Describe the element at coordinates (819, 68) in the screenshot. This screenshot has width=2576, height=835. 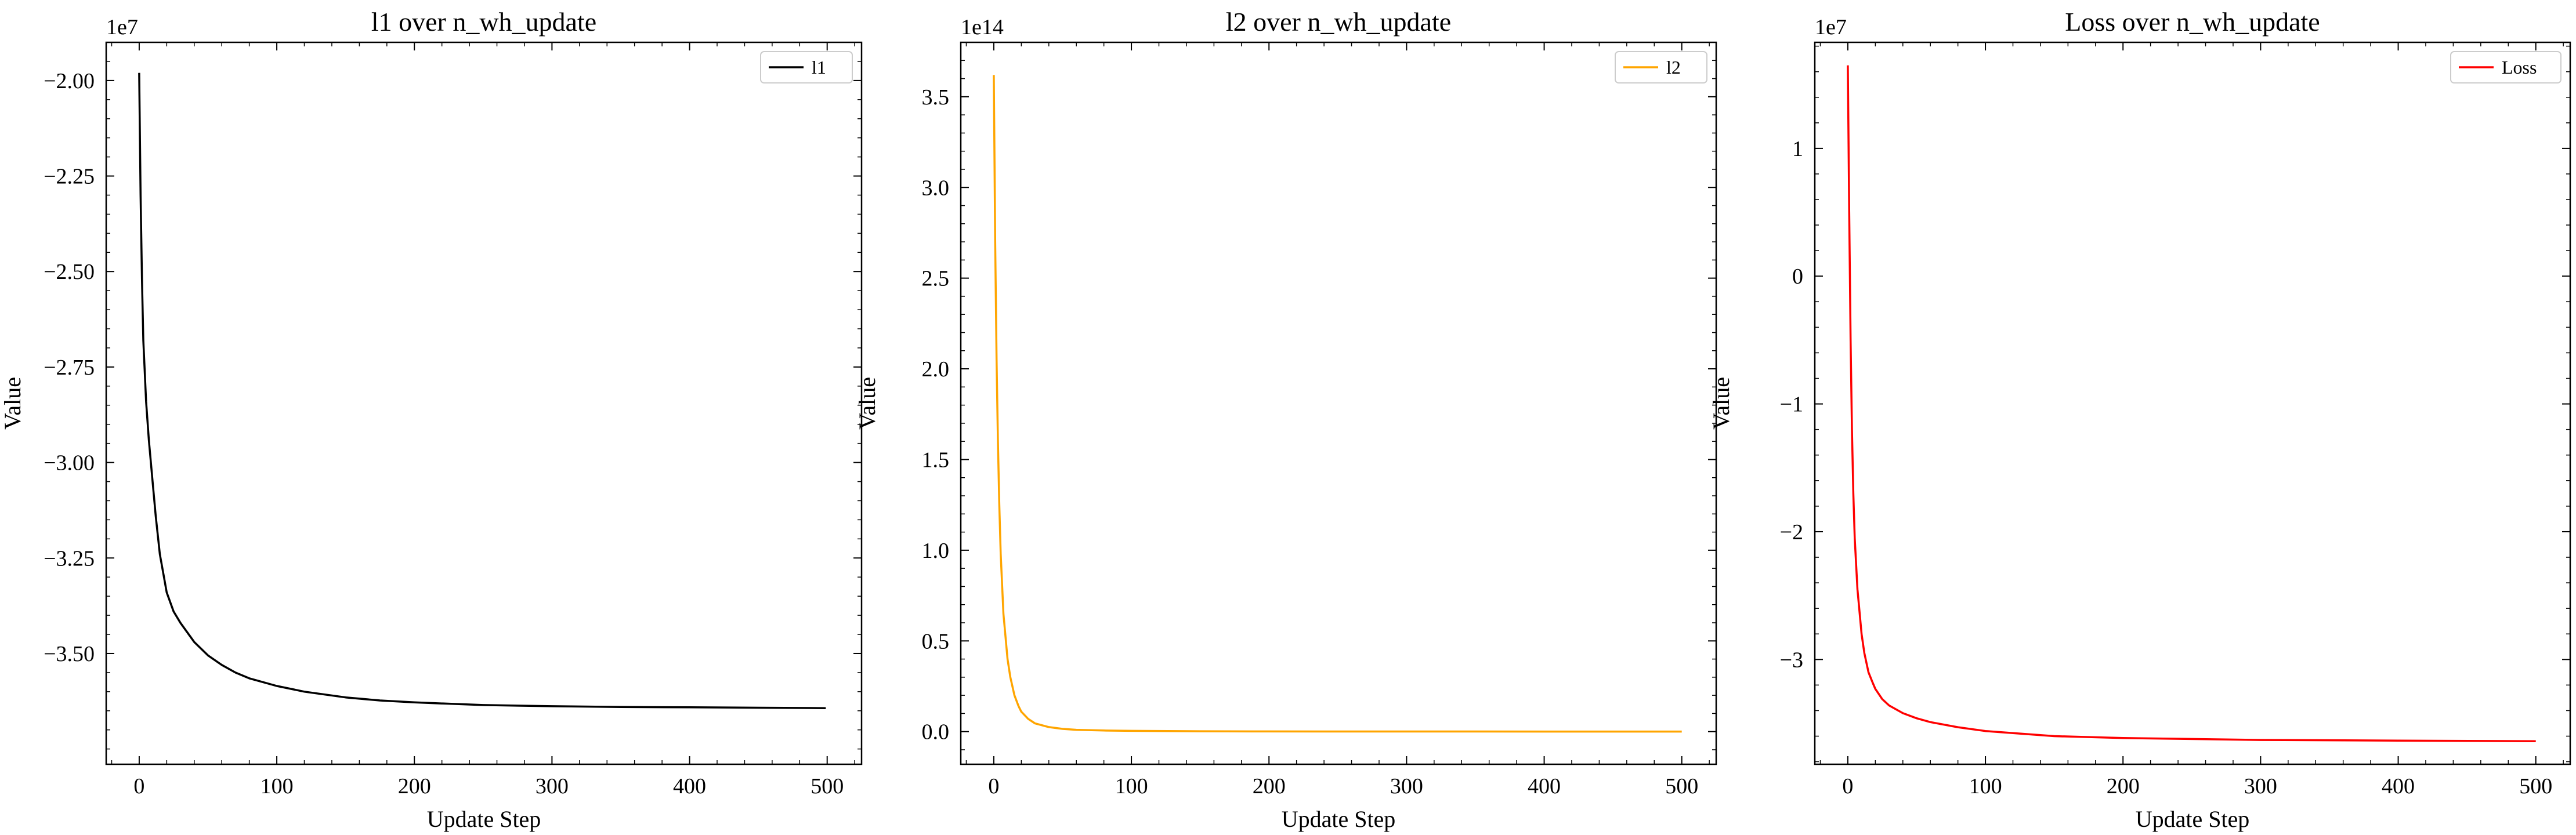
I see `legend-label: l1` at that location.